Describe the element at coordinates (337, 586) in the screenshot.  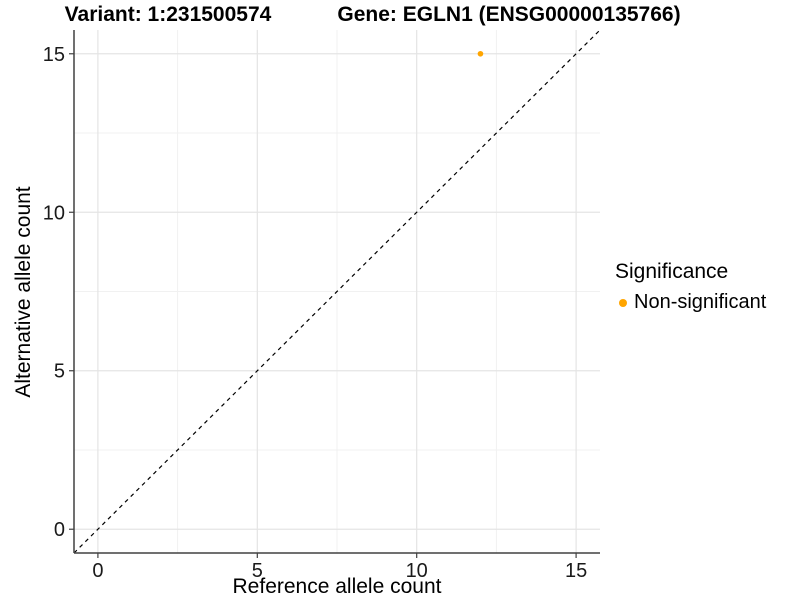
I see `x-axis-title: Reference allele count` at that location.